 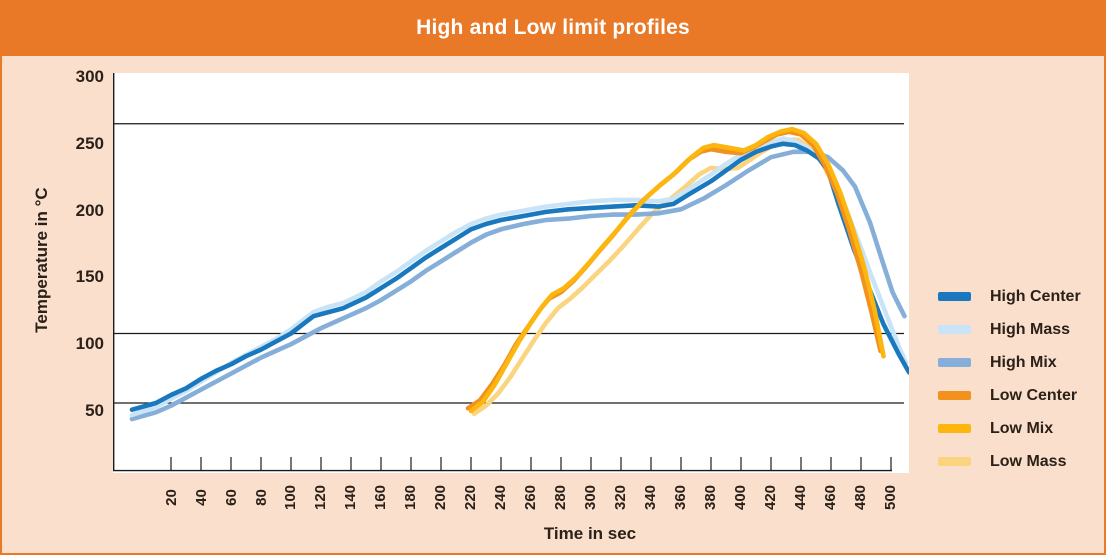 What do you see at coordinates (261, 497) in the screenshot?
I see `x-tick-label: 80` at bounding box center [261, 497].